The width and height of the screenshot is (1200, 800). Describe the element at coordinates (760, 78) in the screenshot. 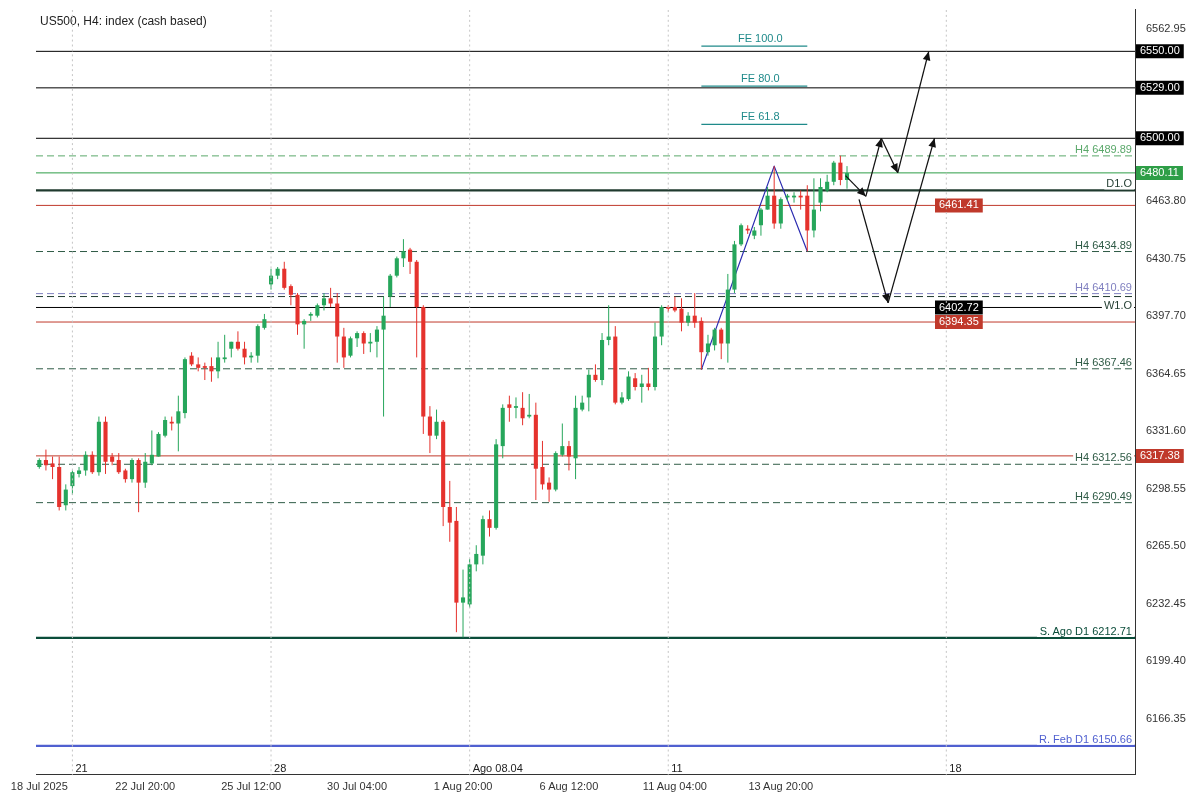

I see `series-label: FE 80.0` at that location.